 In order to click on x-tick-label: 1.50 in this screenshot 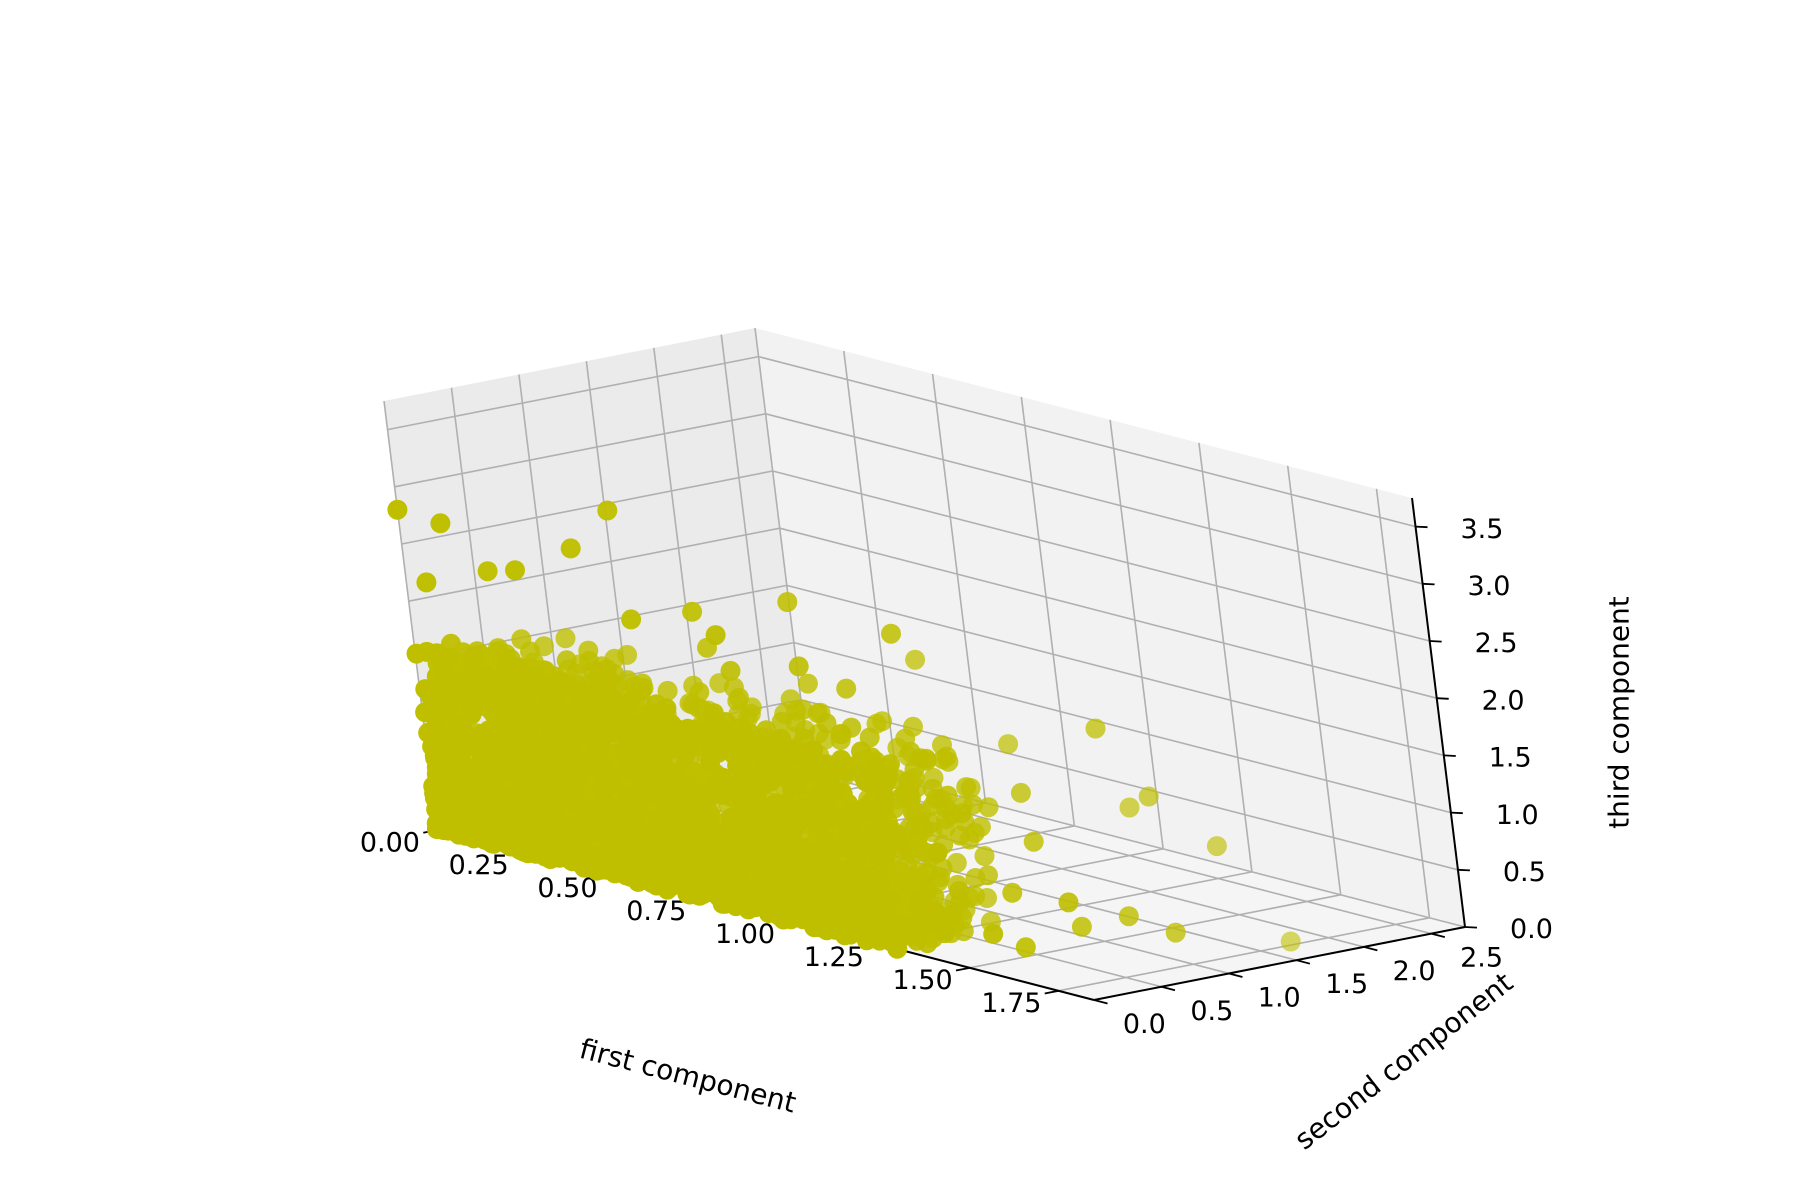, I will do `click(923, 980)`.